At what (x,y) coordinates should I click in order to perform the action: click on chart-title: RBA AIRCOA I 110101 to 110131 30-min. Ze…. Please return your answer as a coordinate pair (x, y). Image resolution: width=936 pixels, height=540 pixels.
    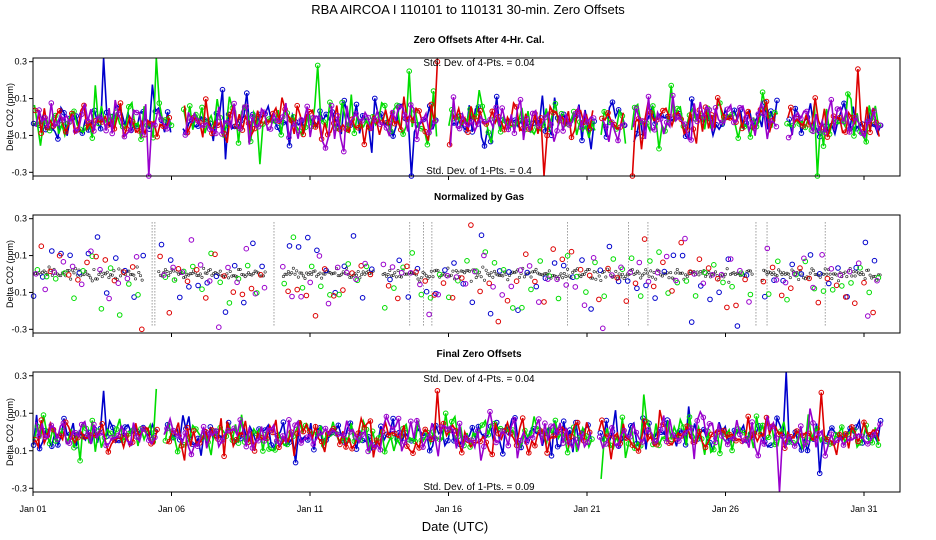
    Looking at the image, I should click on (468, 9).